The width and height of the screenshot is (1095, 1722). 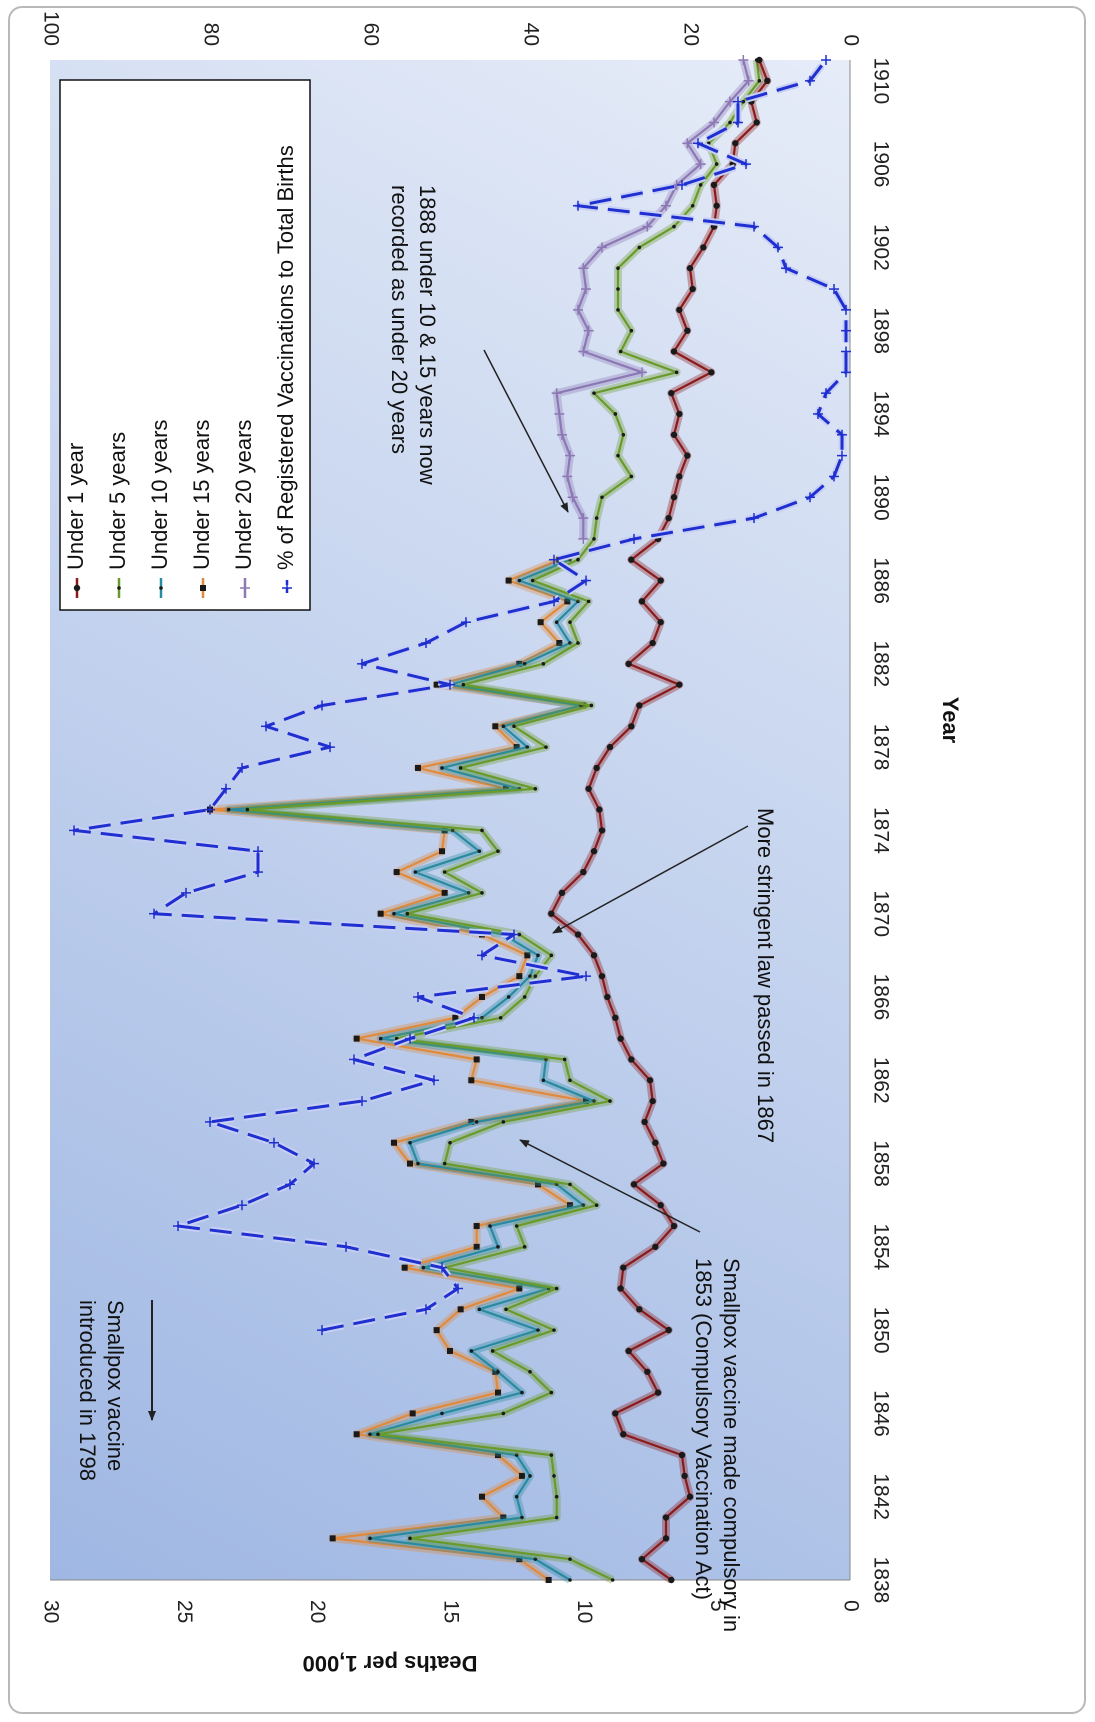 What do you see at coordinates (880, 247) in the screenshot?
I see `x-tick-label: 1902` at bounding box center [880, 247].